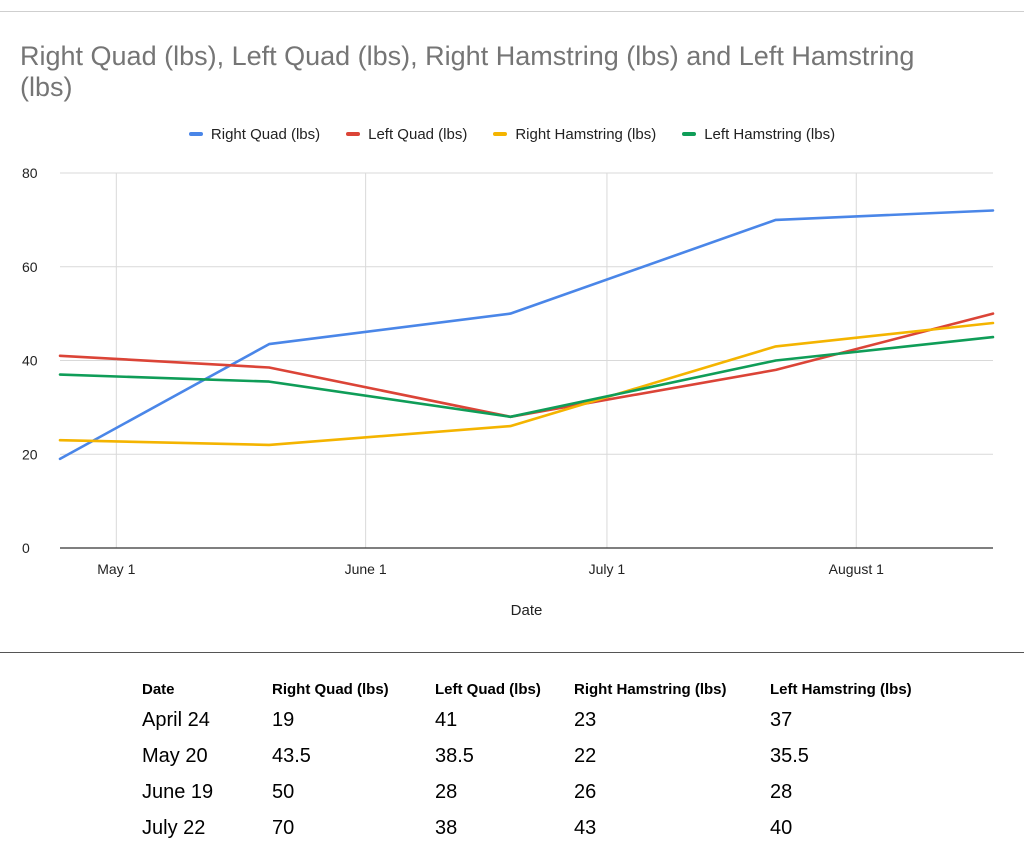  What do you see at coordinates (175, 755) in the screenshot?
I see `table-cell-date: May 20` at bounding box center [175, 755].